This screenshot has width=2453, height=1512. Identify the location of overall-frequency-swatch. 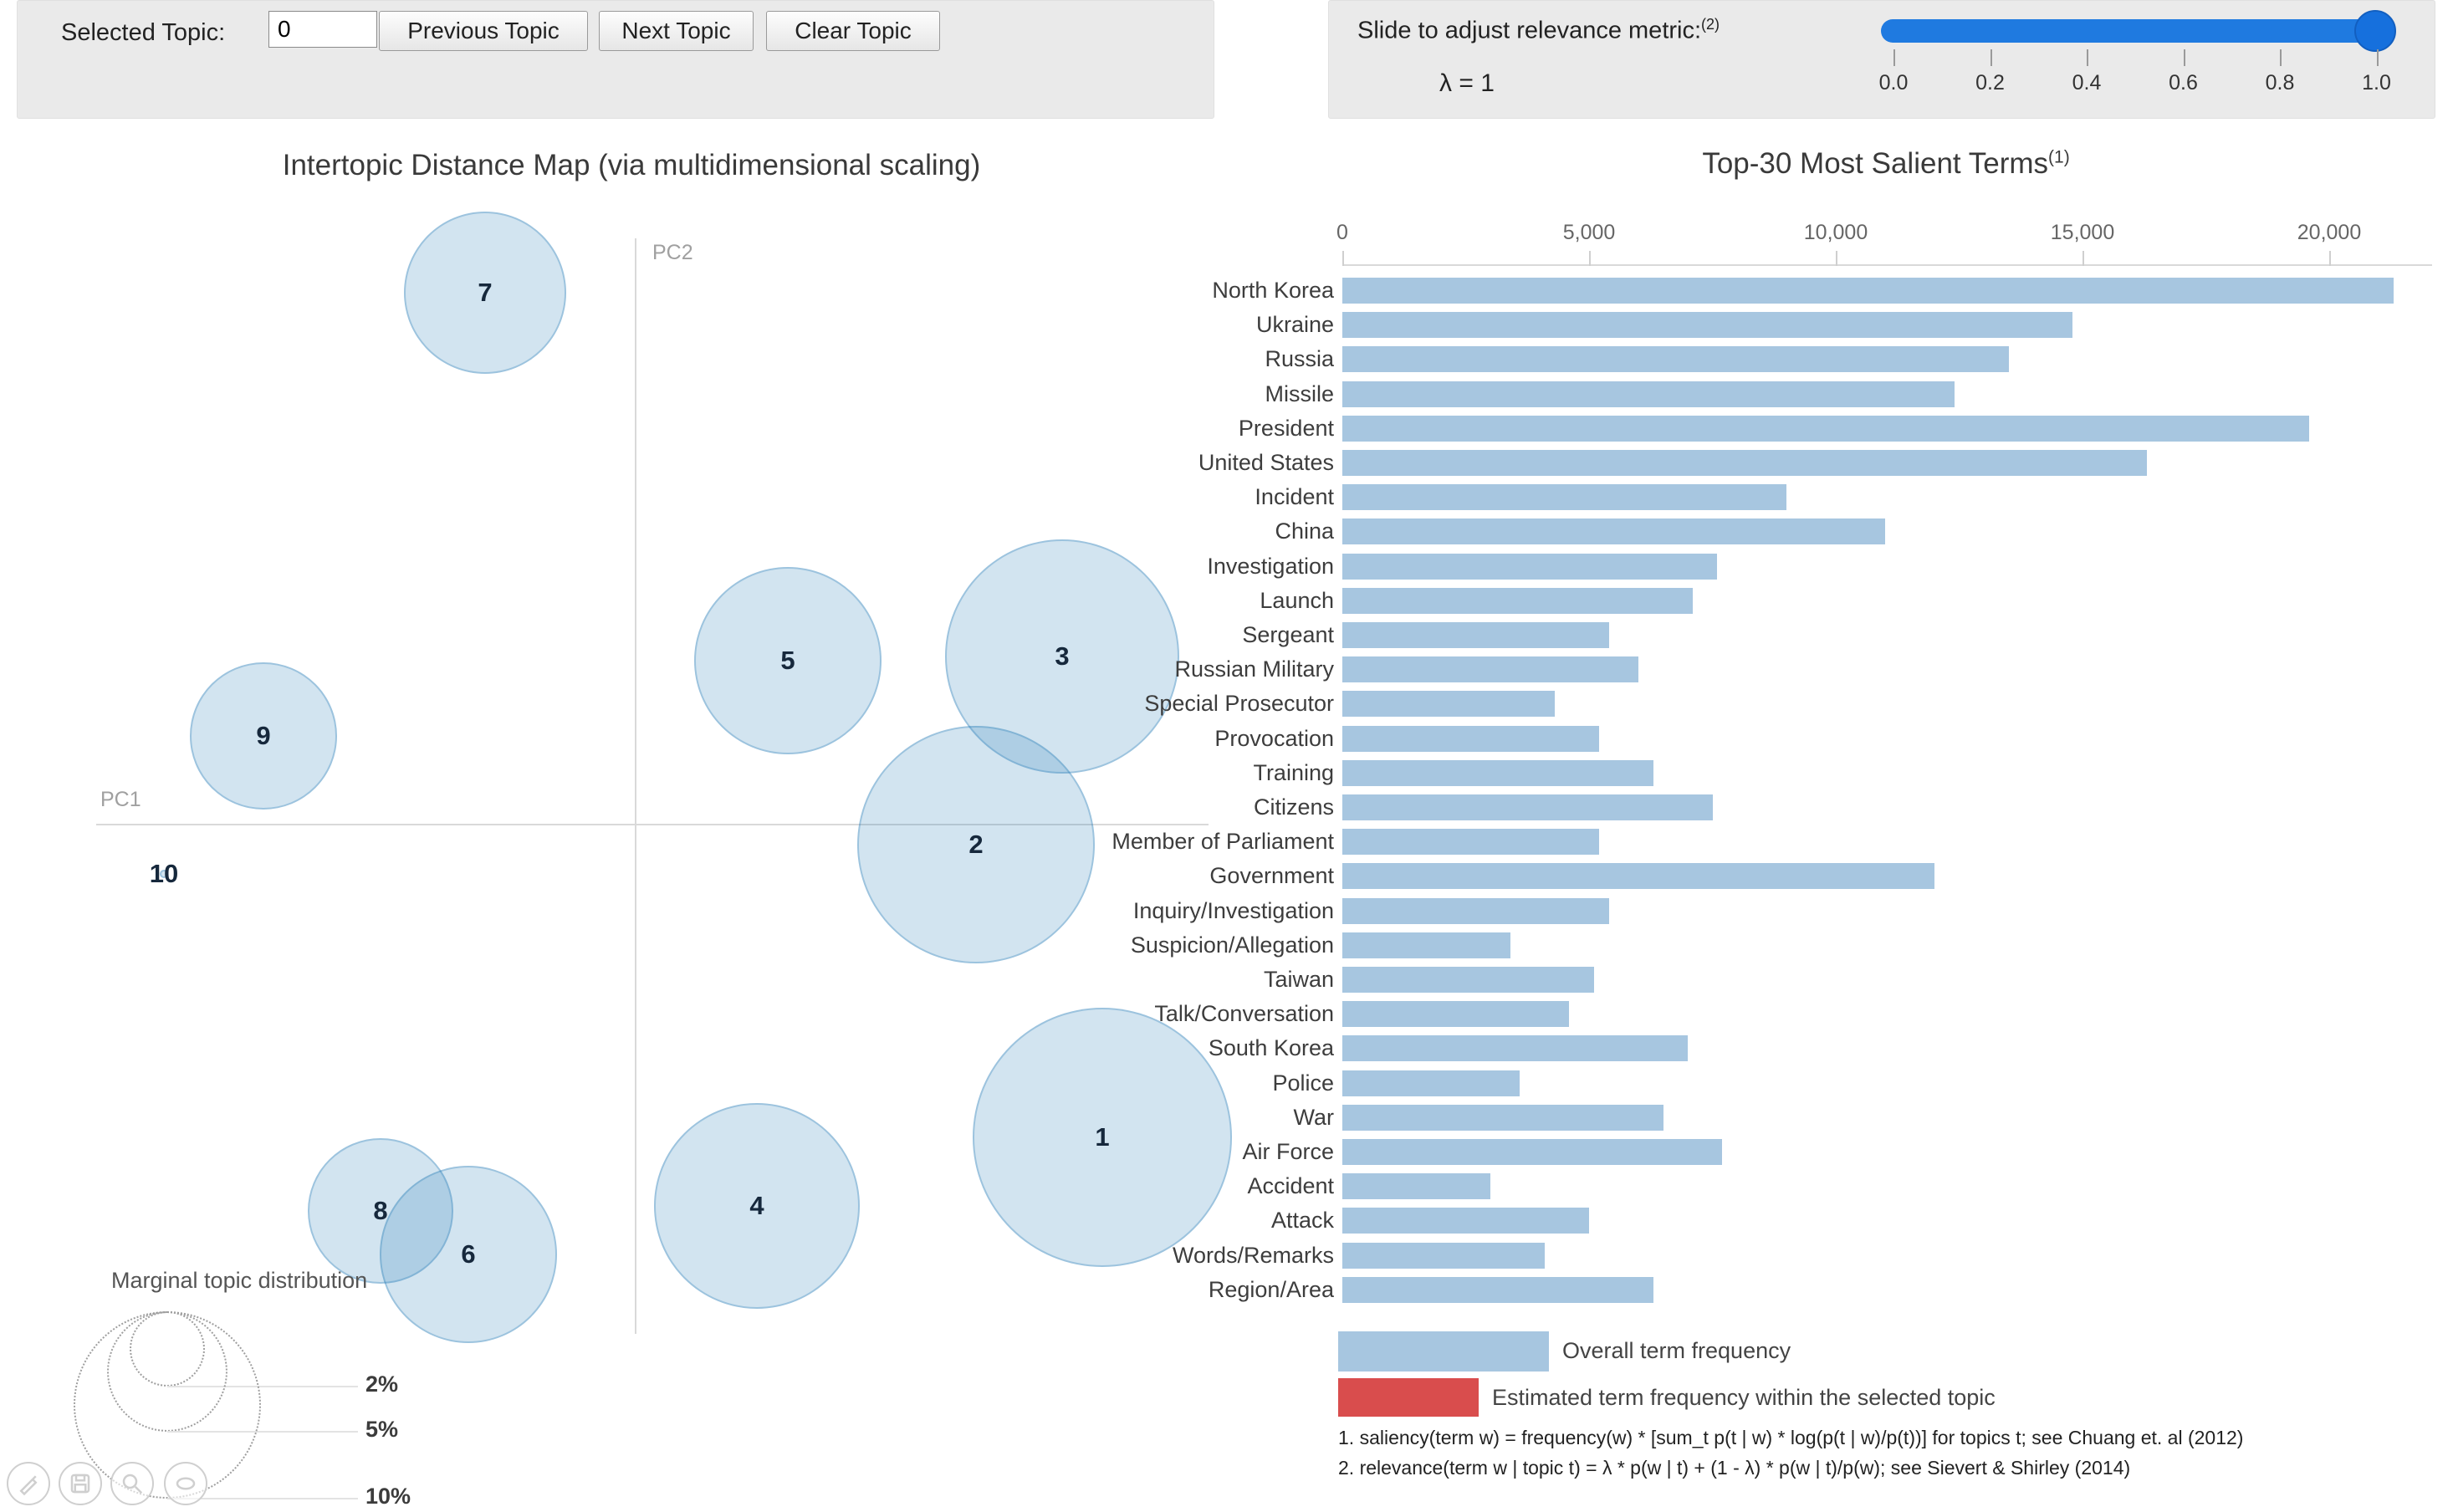
(1444, 1351).